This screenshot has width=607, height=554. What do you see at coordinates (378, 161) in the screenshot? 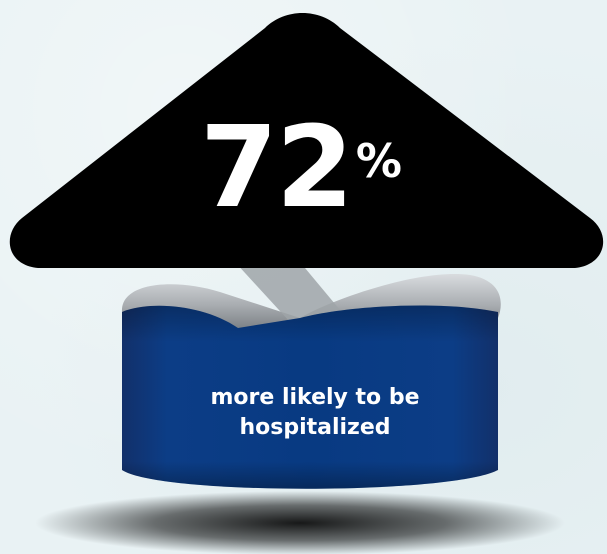
I see `percent-sign: %` at bounding box center [378, 161].